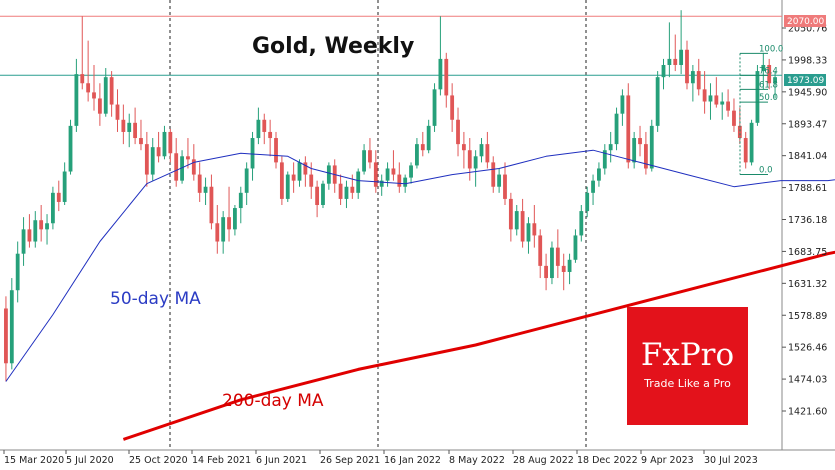  What do you see at coordinates (807, 348) in the screenshot?
I see `price-tick-label: 1526.46` at bounding box center [807, 348].